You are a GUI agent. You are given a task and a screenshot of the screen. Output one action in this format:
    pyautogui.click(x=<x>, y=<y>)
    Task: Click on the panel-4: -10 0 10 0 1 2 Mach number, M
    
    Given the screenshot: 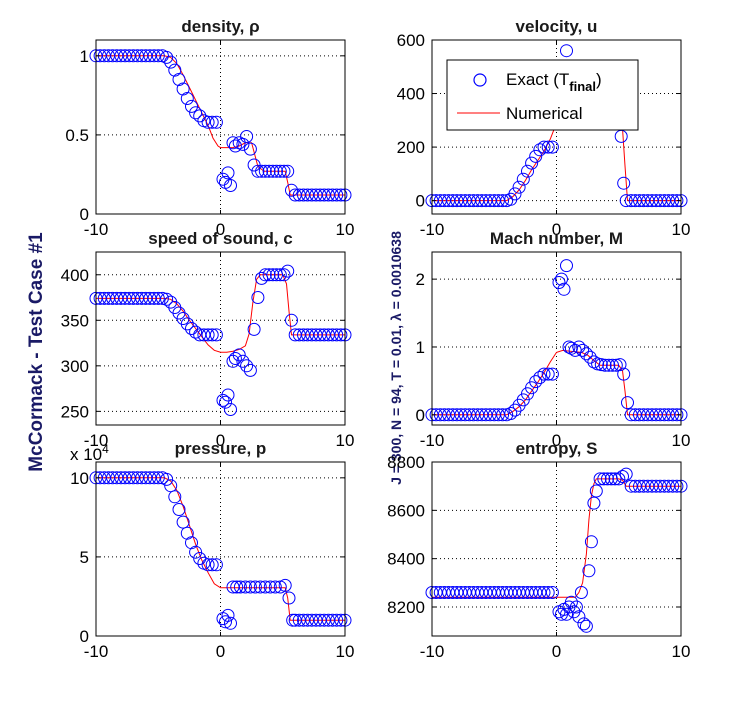 What is the action you would take?
    pyautogui.click(x=553, y=339)
    